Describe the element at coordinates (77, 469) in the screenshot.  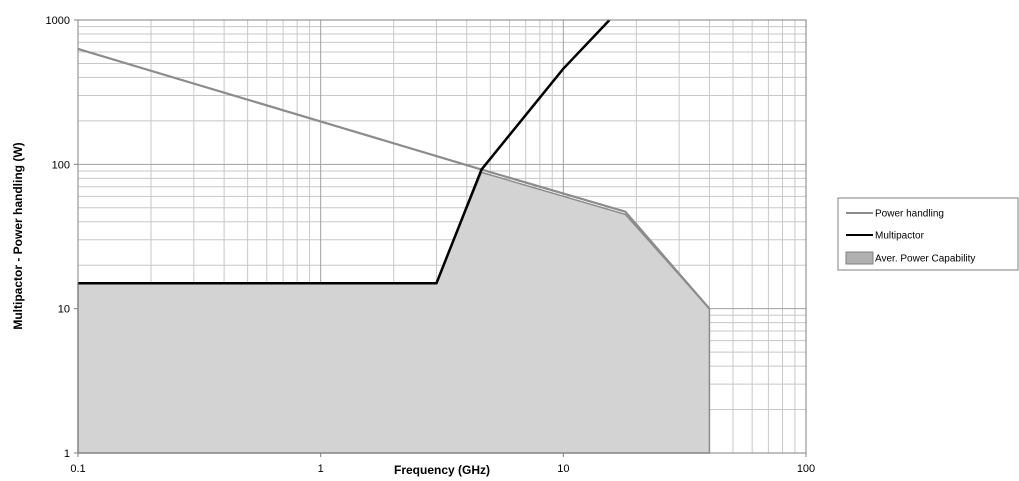
I see `x-tick-label: 0.1` at that location.